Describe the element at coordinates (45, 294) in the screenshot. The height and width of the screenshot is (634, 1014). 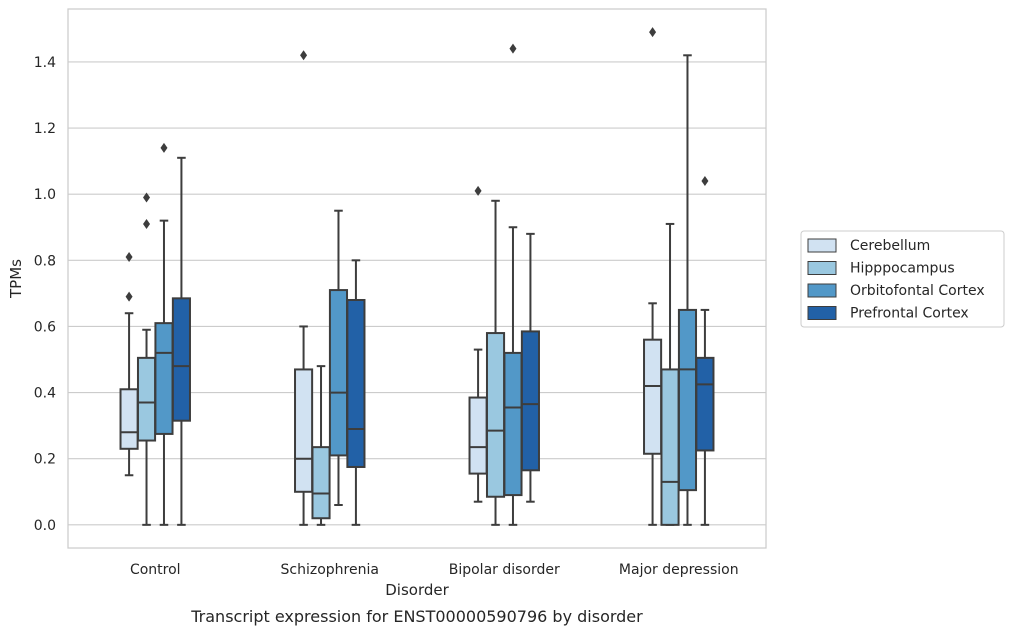
I see `y-axis-ticks: 0.0 0.2 0.4 0.6 0.8 1.0 1.2 1.4` at that location.